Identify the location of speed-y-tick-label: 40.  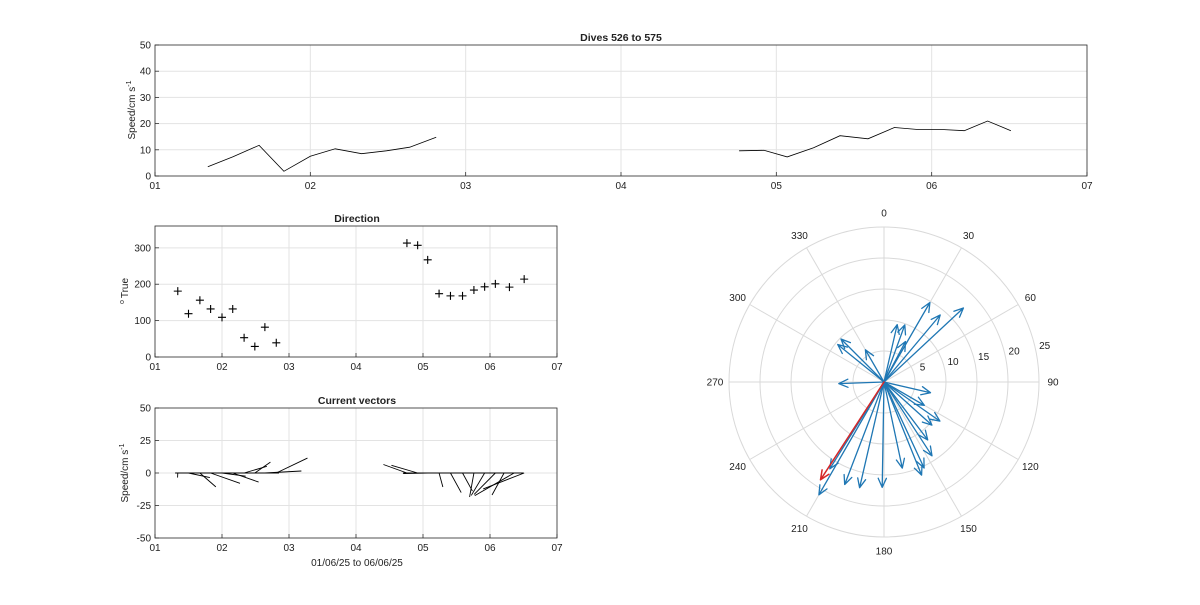
(146, 72).